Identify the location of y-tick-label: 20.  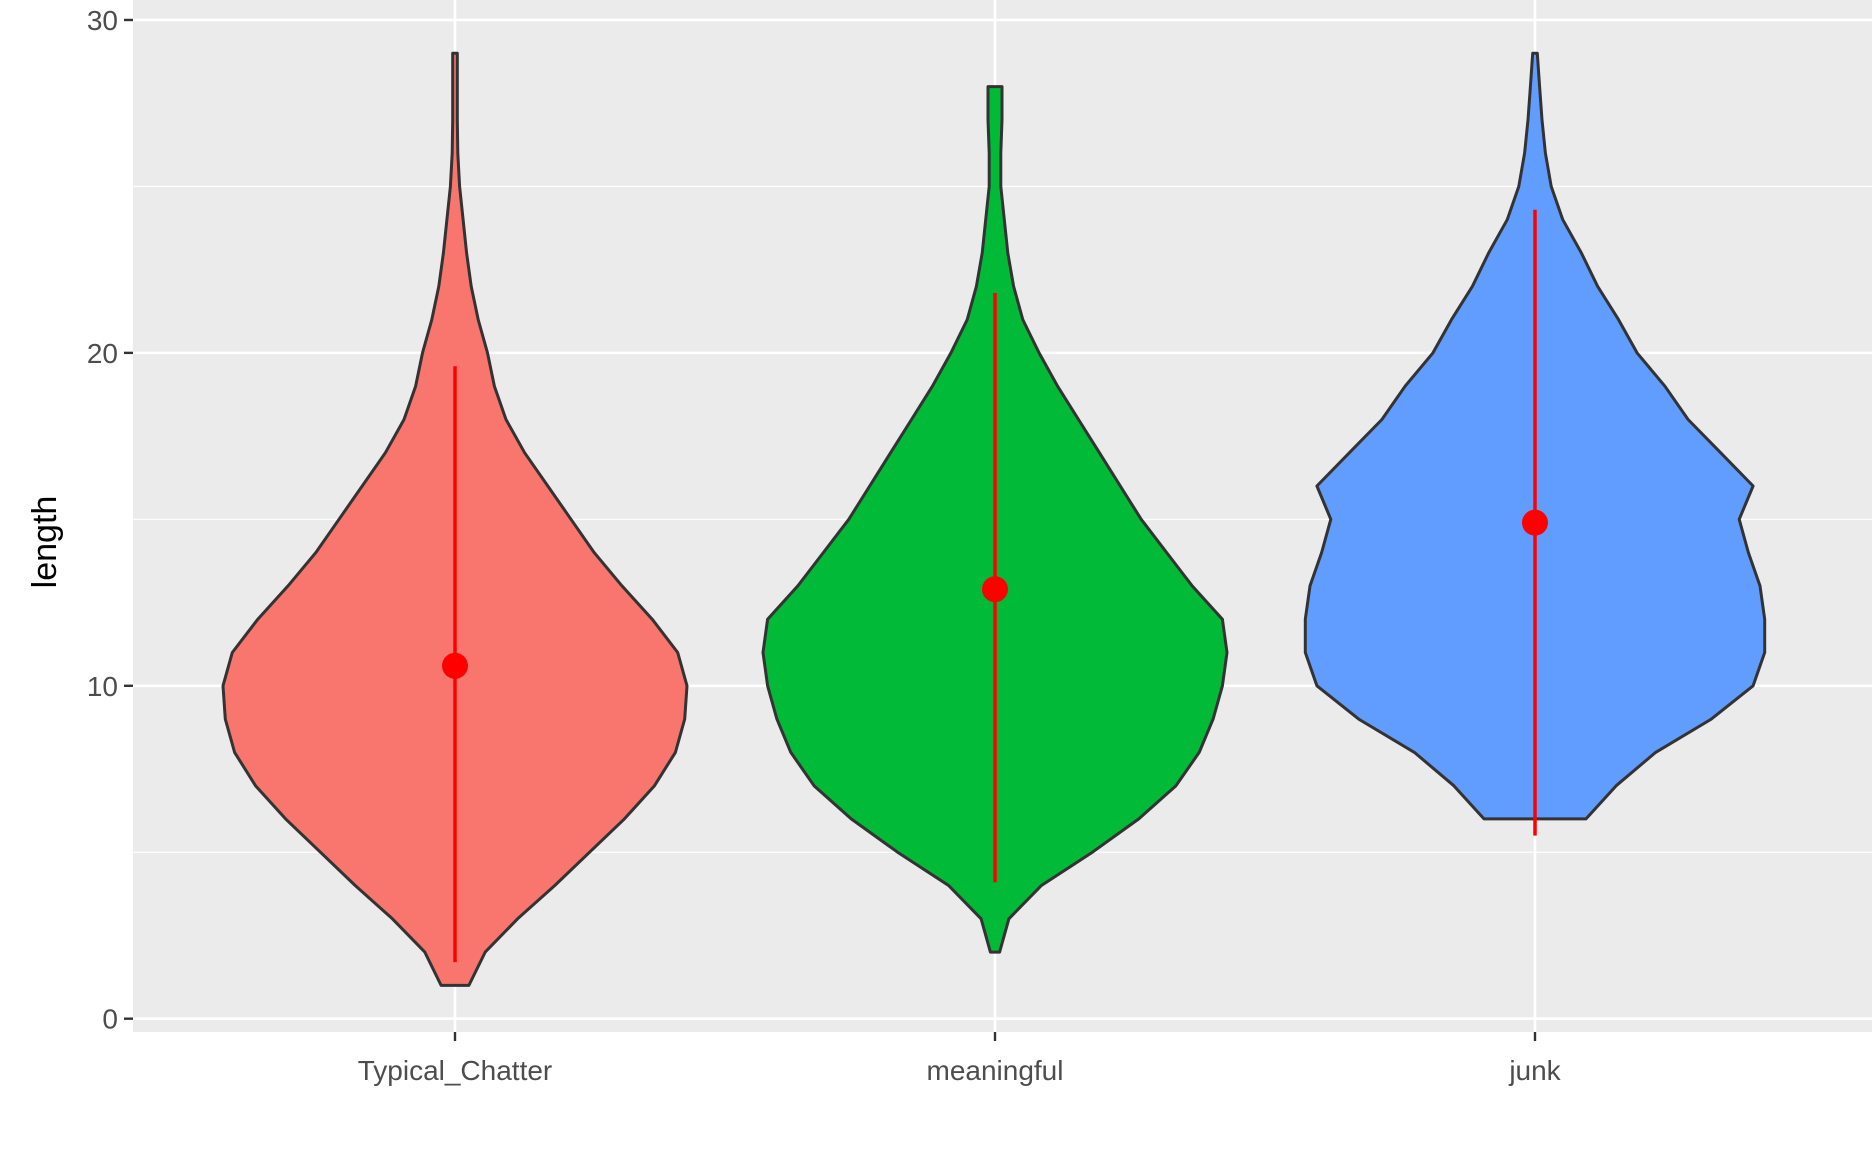
(102, 353).